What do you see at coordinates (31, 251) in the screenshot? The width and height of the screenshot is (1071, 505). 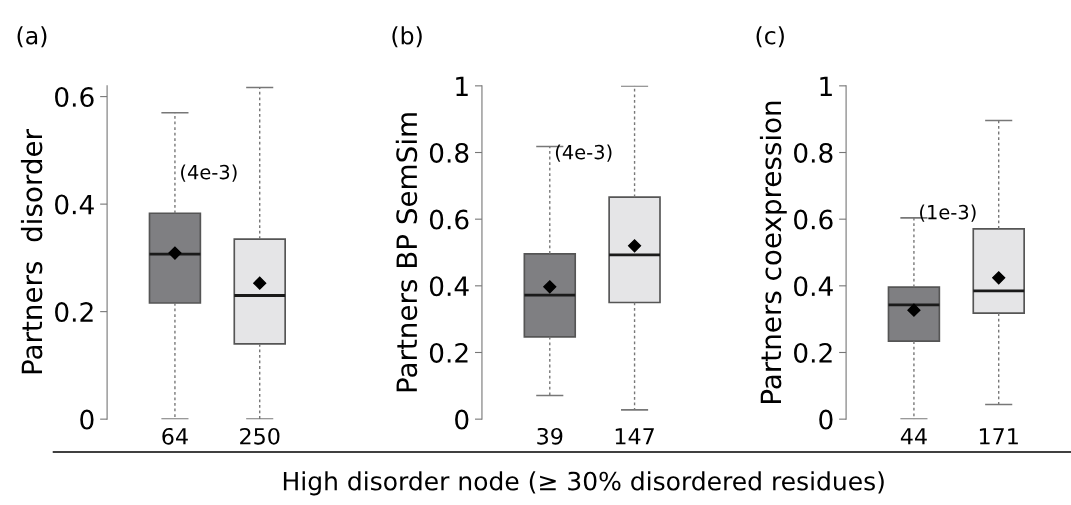 I see `y-axis-title: Partners disorder` at bounding box center [31, 251].